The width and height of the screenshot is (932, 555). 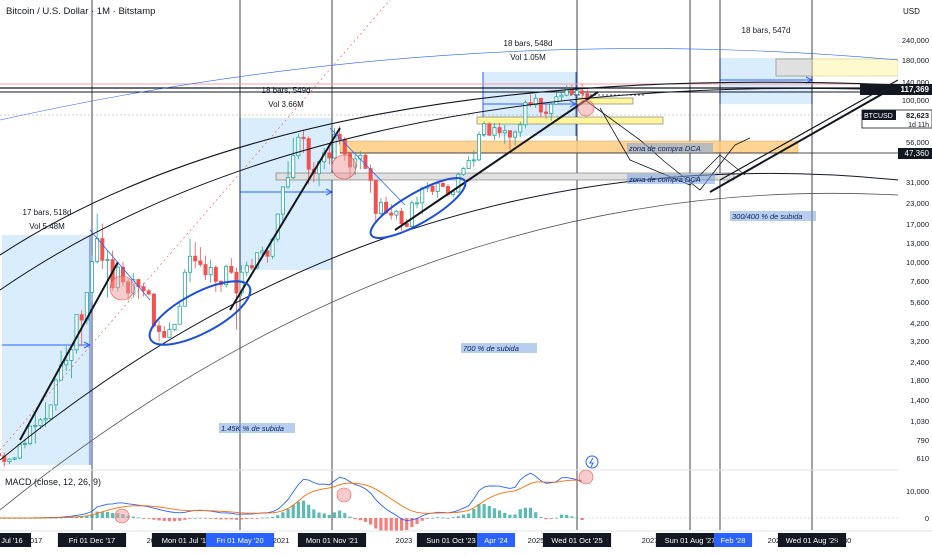 I want to click on price-tick: 10,000, so click(x=917, y=262).